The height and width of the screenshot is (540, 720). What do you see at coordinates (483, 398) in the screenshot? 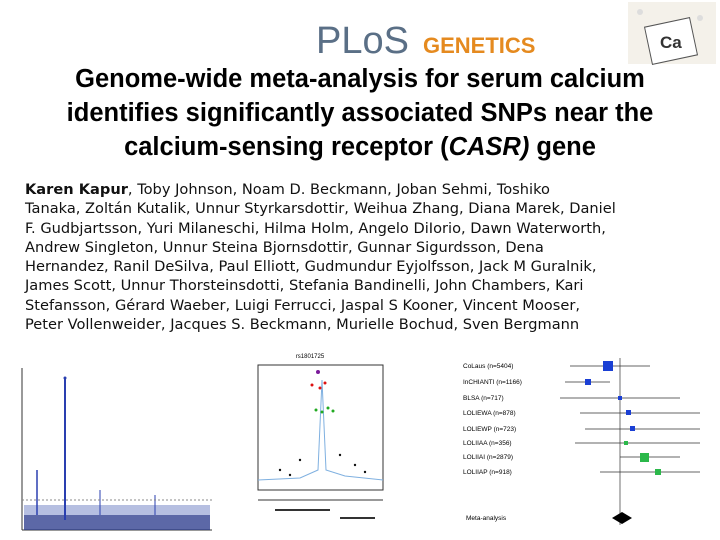
I see `forest-label: BLSA (n=717)` at bounding box center [483, 398].